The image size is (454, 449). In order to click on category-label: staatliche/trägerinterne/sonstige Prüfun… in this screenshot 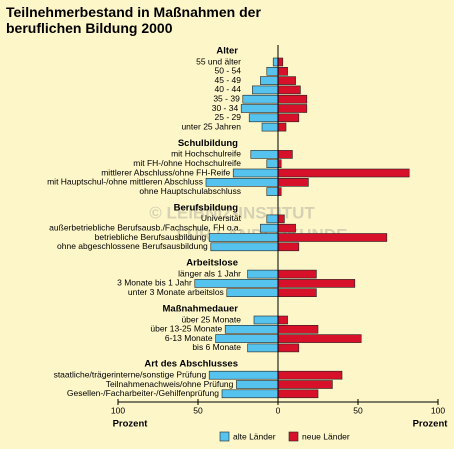, I will do `click(130, 374)`.